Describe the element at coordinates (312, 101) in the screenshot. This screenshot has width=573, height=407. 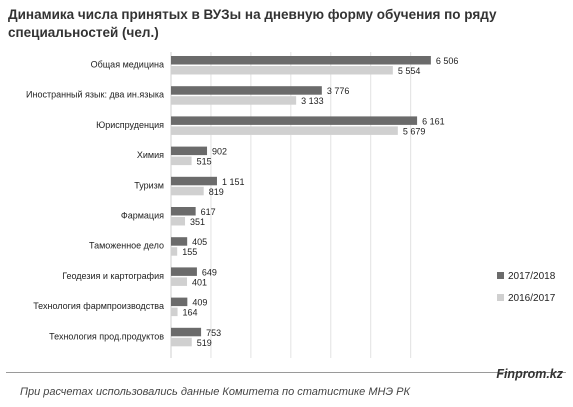
I see `data-label: 3 133` at that location.